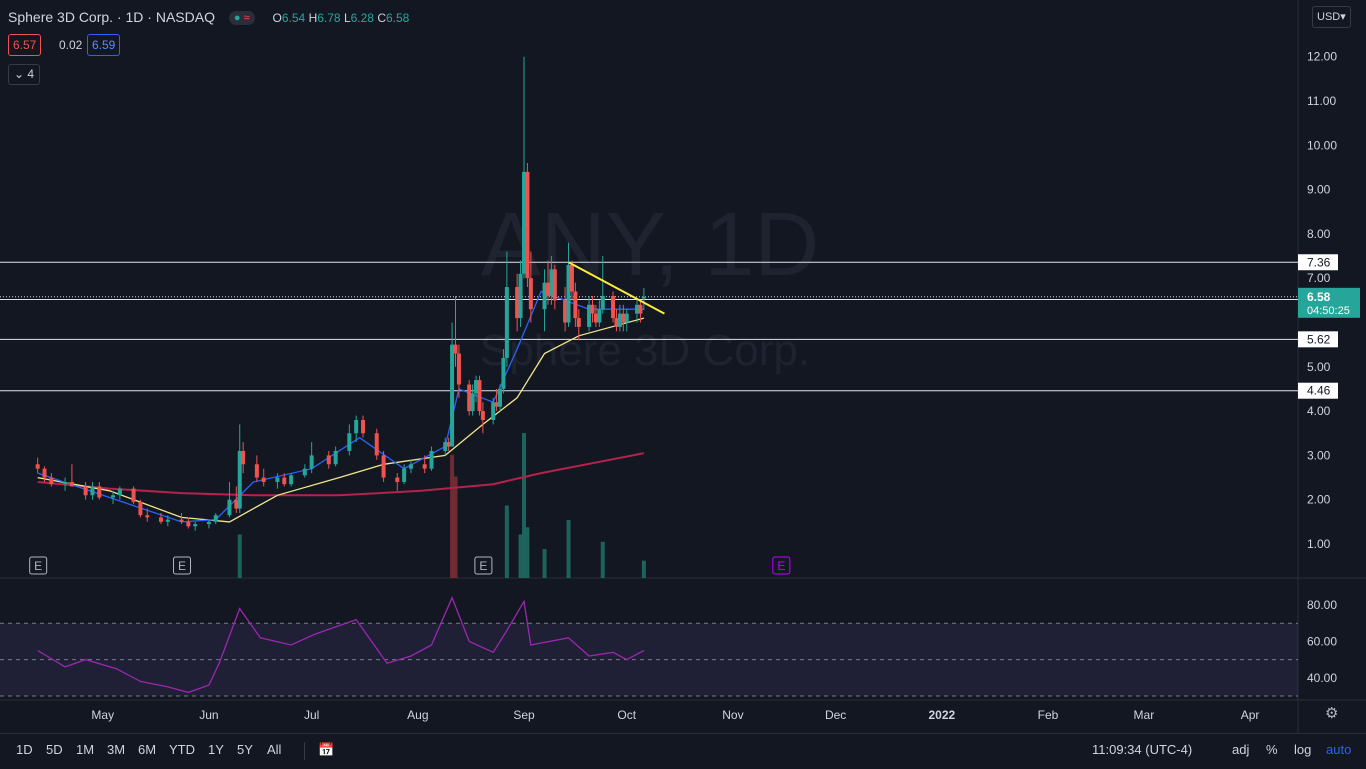 Image resolution: width=1366 pixels, height=769 pixels. What do you see at coordinates (1319, 339) in the screenshot?
I see `level-label: 5.62` at bounding box center [1319, 339].